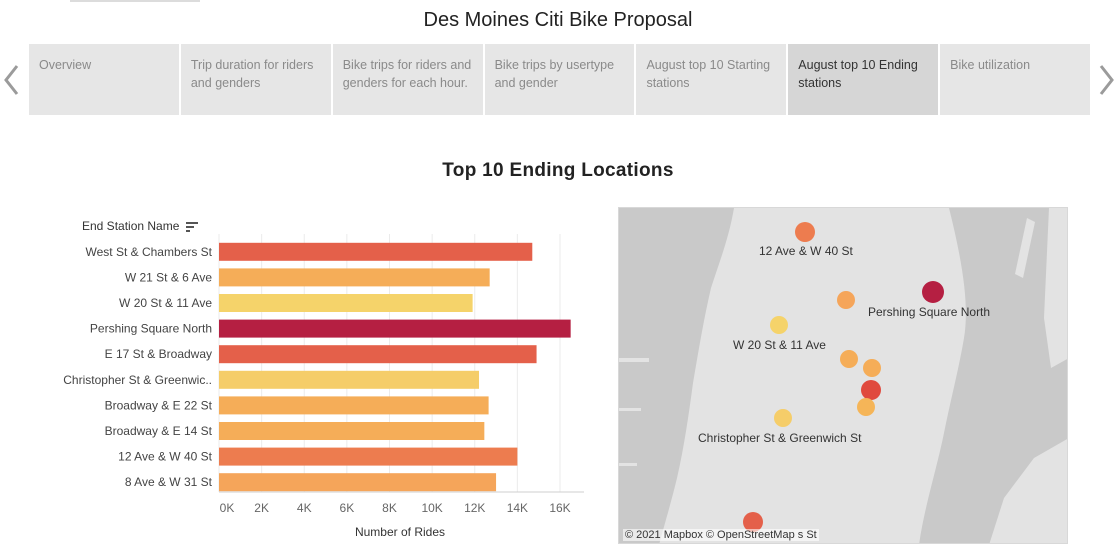 The width and height of the screenshot is (1116, 559). Describe the element at coordinates (169, 482) in the screenshot. I see `category-label: 8 Ave & W 31 St` at that location.